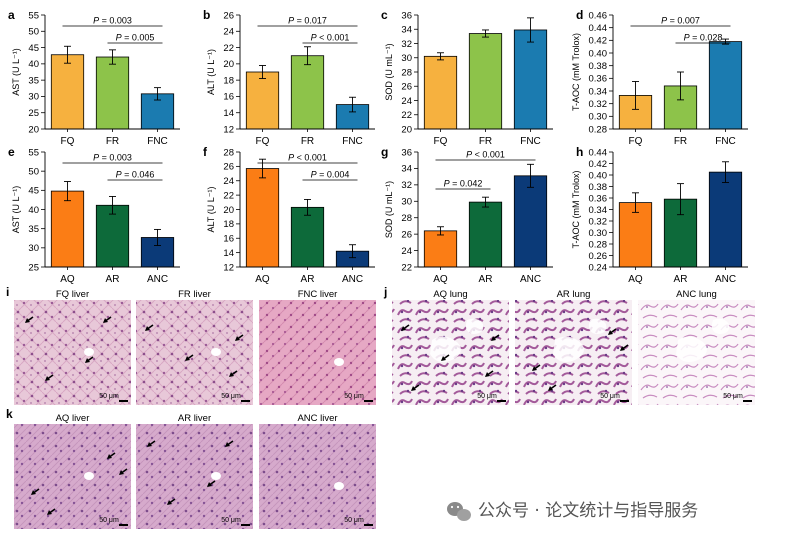 The width and height of the screenshot is (800, 541). Describe the element at coordinates (68, 141) in the screenshot. I see `x-tick-label: FQ` at that location.